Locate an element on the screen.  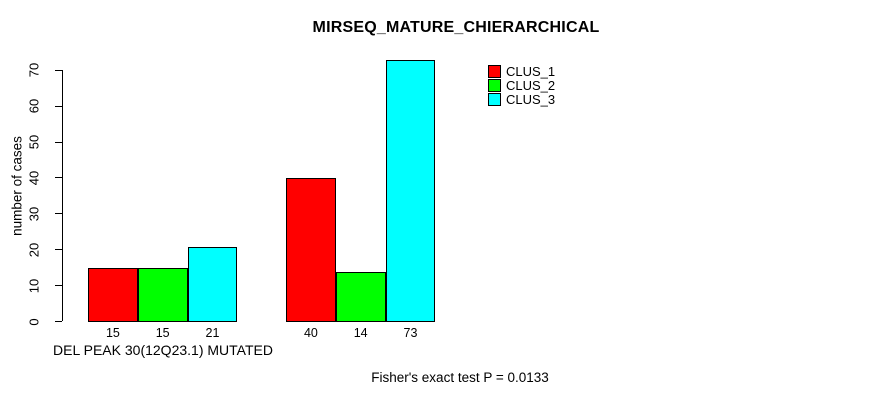
chart-title: MIRSEQ_MATURE_CHIERARCHICAL is located at coordinates (456, 27).